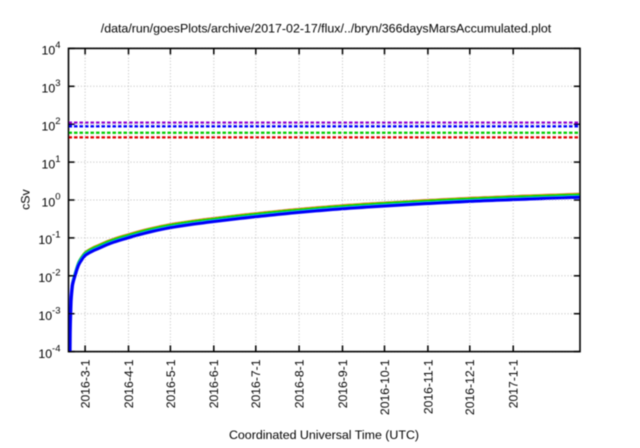 The image size is (640, 448). I want to click on svg-text:Coordinated Universal Time (UT: Coordinated Universal Time (UTC), so click(324, 435).